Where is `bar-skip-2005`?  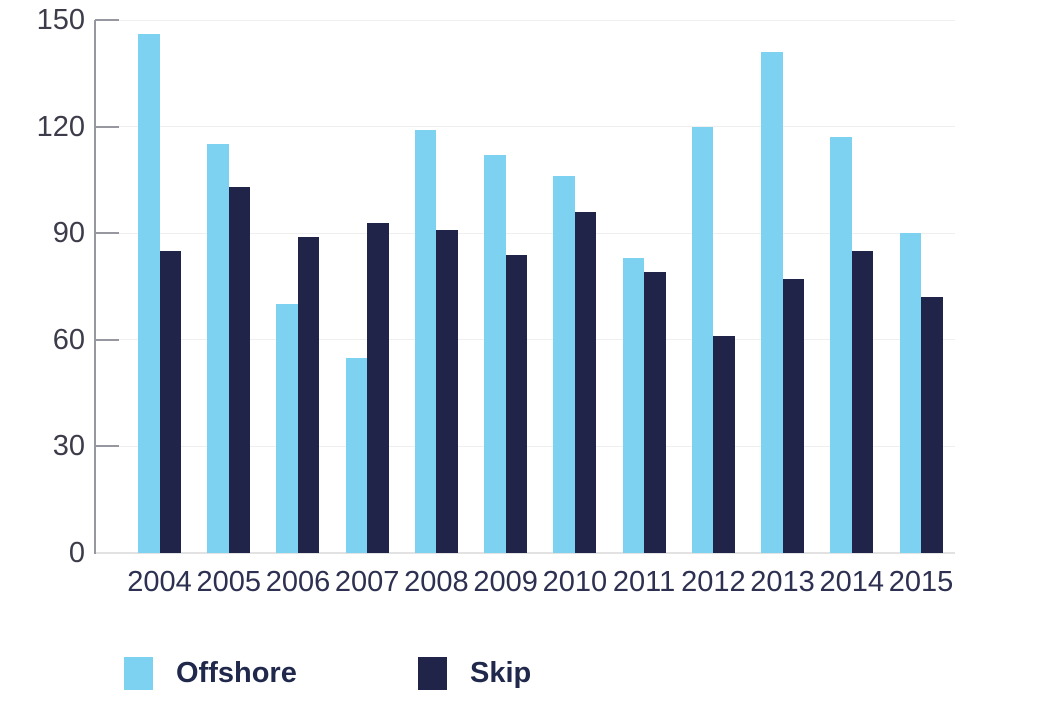
bar-skip-2005 is located at coordinates (239, 370).